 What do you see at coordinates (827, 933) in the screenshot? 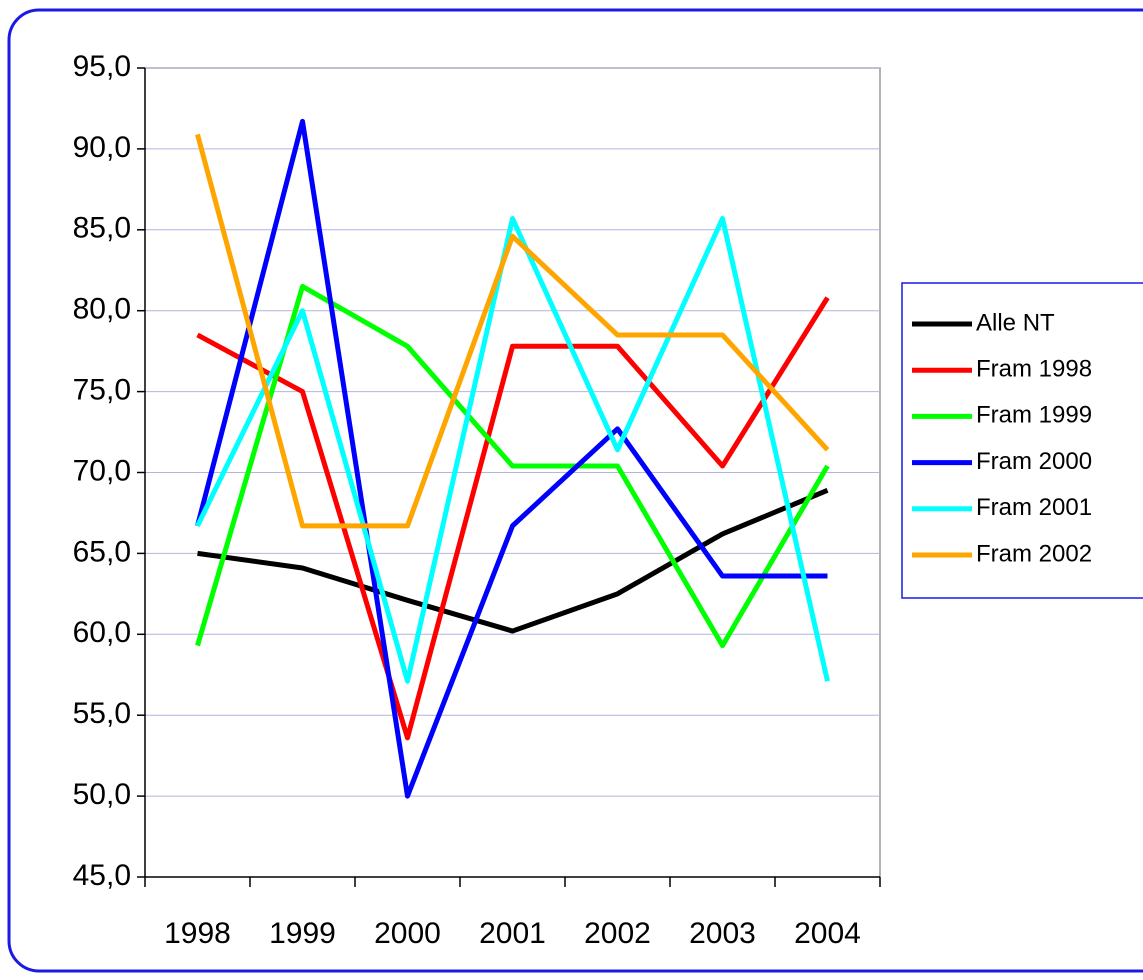
I see `x-tick-label: 2004` at bounding box center [827, 933].